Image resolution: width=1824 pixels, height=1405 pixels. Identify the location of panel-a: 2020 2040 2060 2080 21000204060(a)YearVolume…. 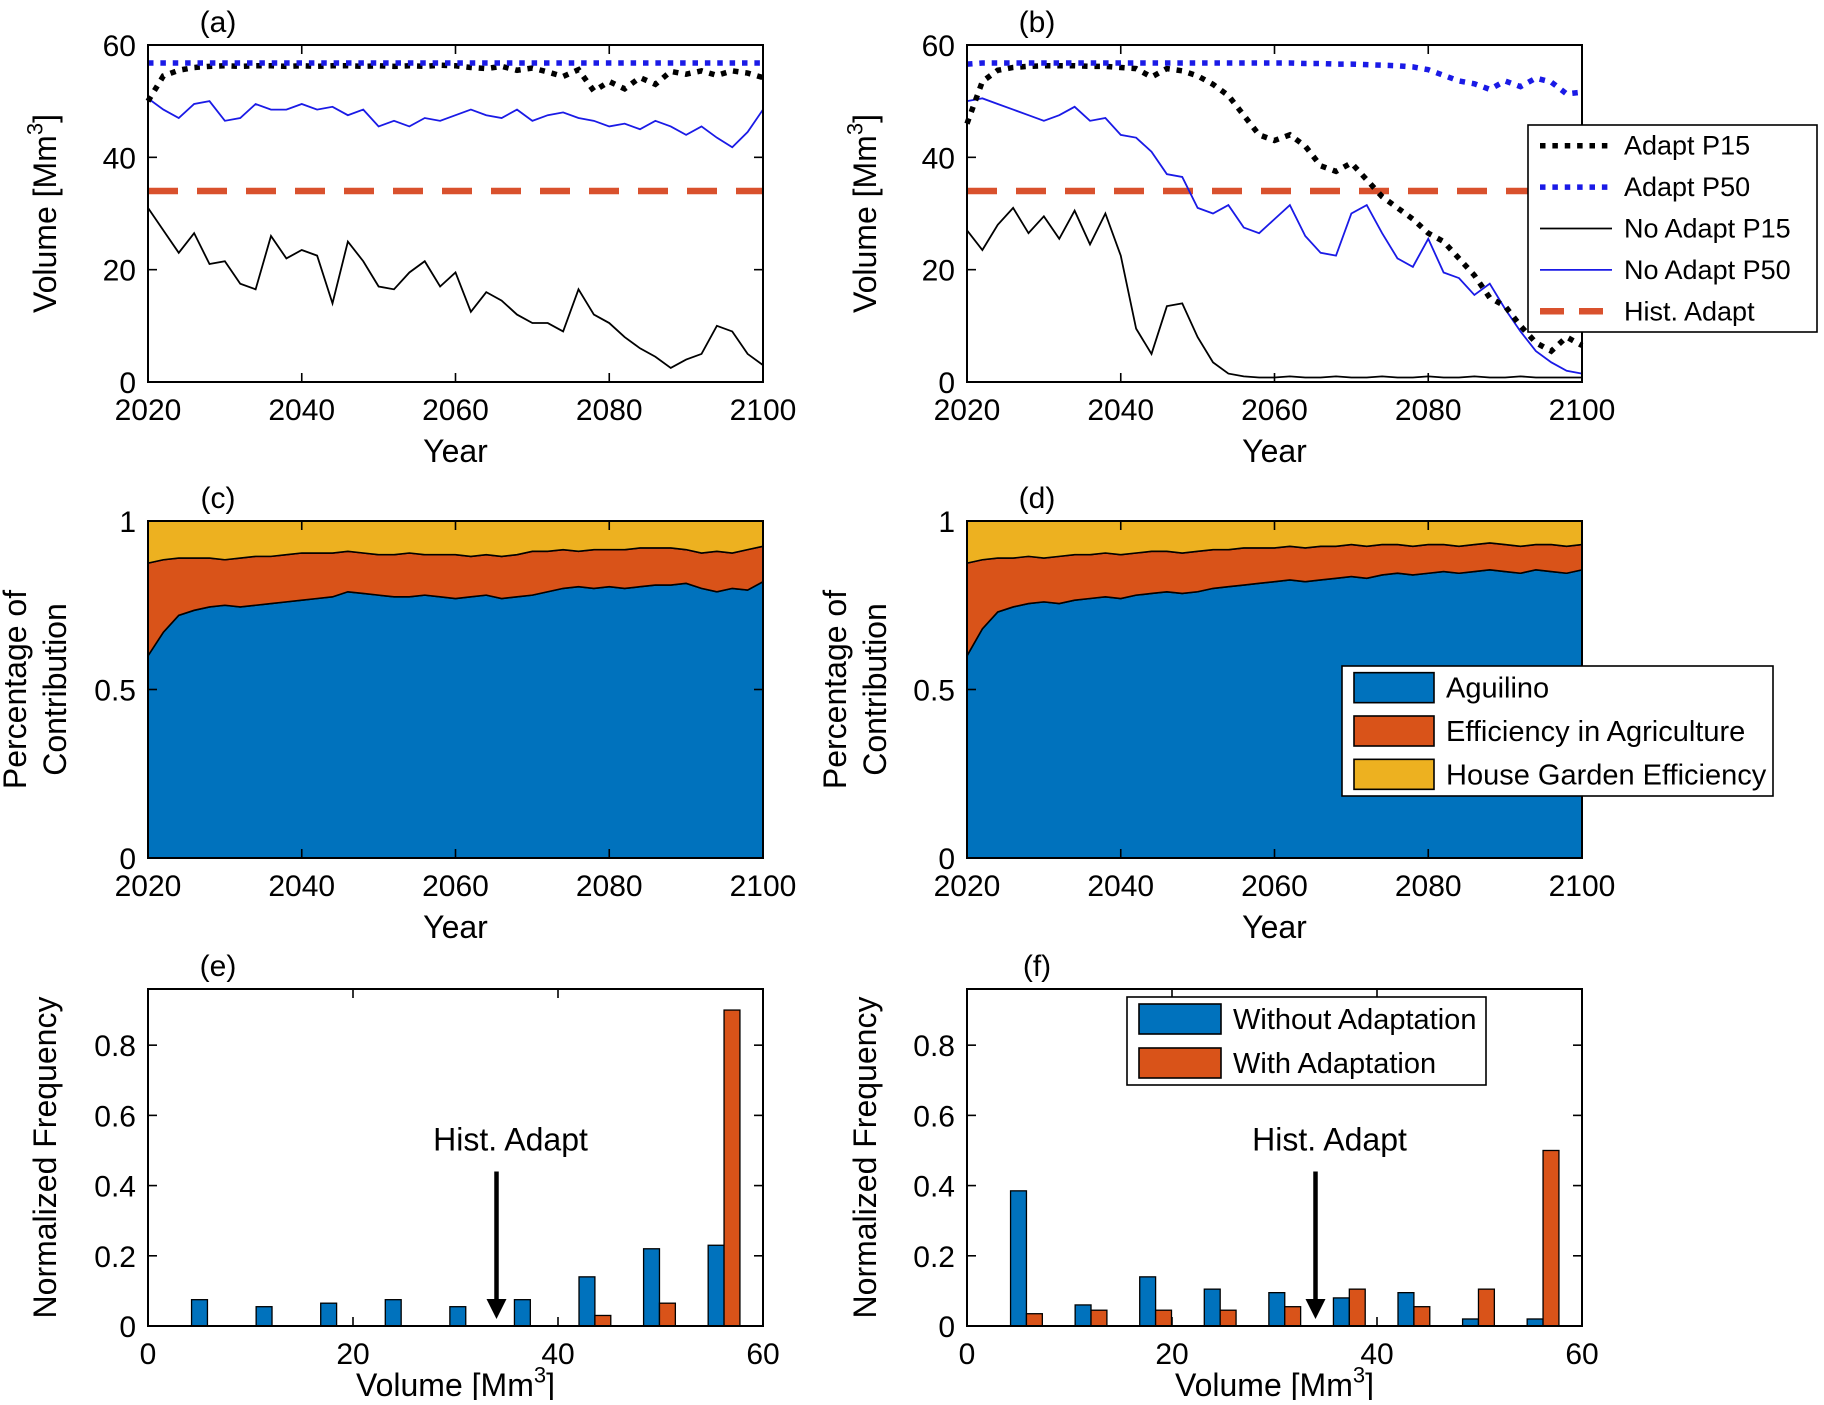
(410, 237).